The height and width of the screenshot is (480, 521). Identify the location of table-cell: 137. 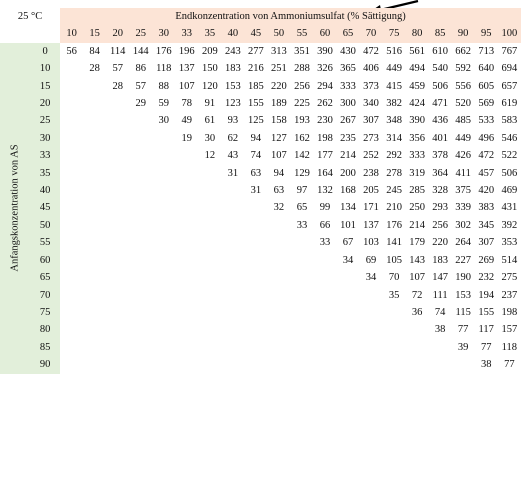
(187, 69).